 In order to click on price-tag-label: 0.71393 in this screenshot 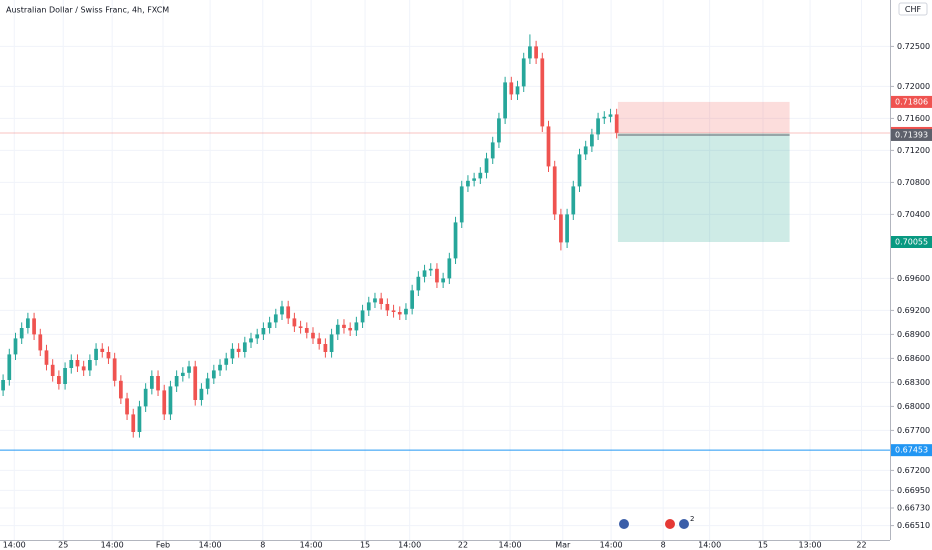, I will do `click(911, 134)`.